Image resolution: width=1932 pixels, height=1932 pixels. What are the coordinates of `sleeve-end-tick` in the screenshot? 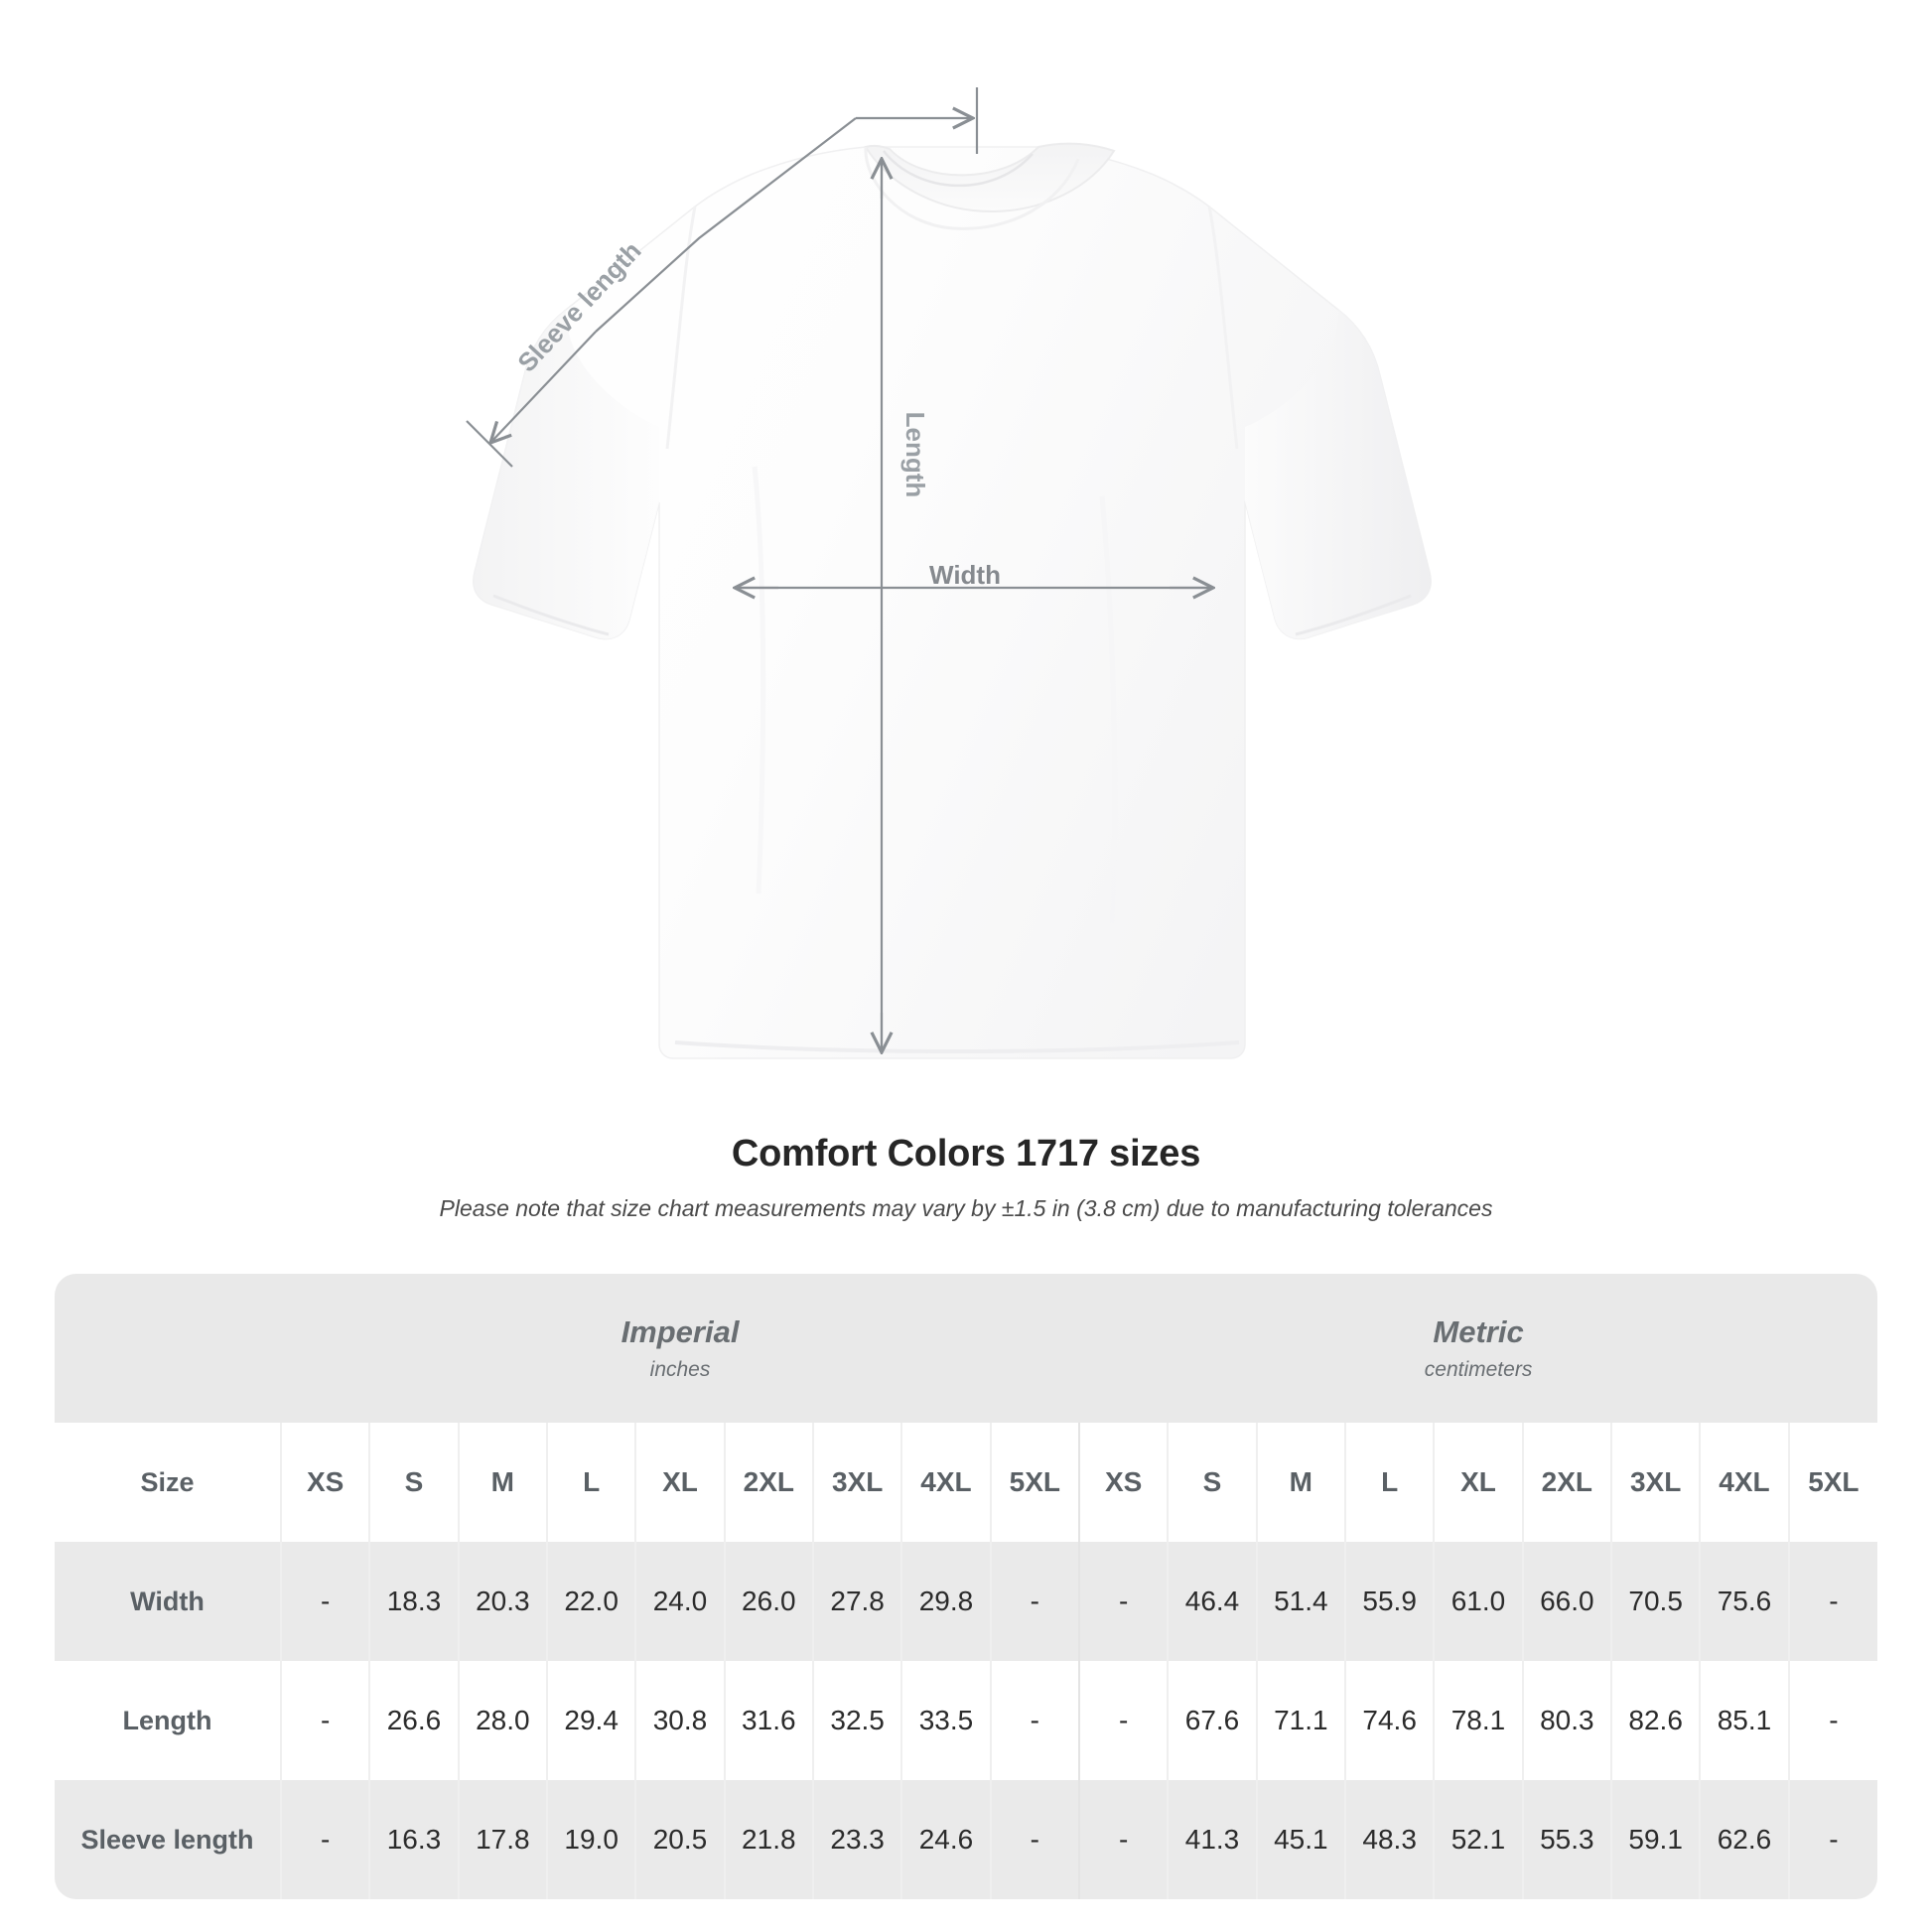 It's located at (490, 444).